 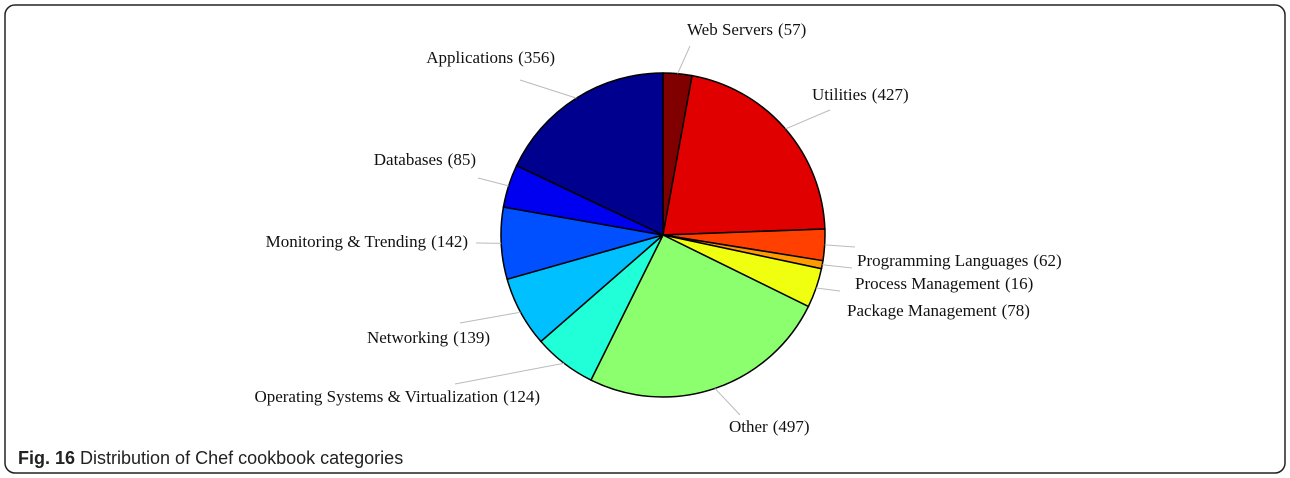 I want to click on slice-label: Monitoring & Trending (142), so click(x=367, y=241).